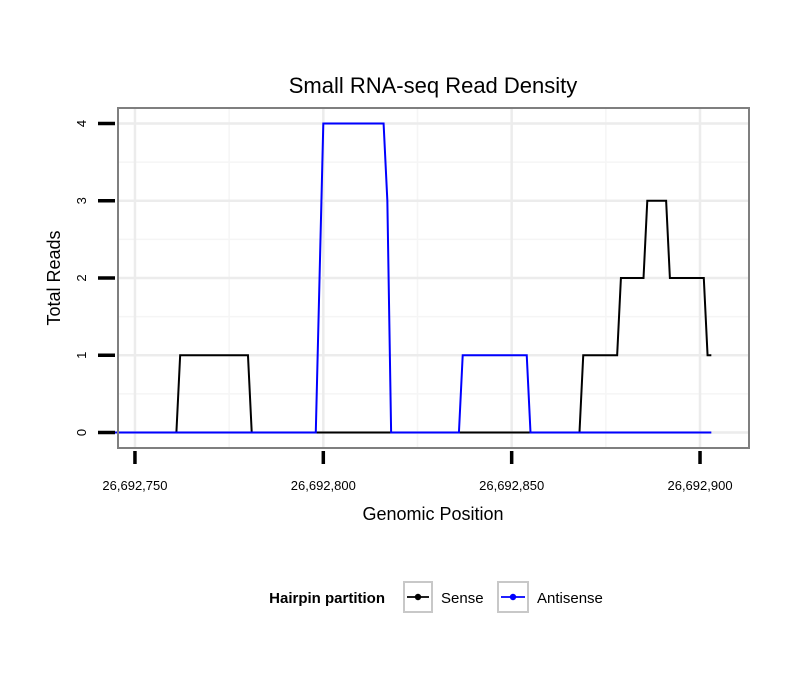 This screenshot has width=810, height=690. What do you see at coordinates (433, 85) in the screenshot?
I see `chart-title: Small RNA-seq Read Density` at bounding box center [433, 85].